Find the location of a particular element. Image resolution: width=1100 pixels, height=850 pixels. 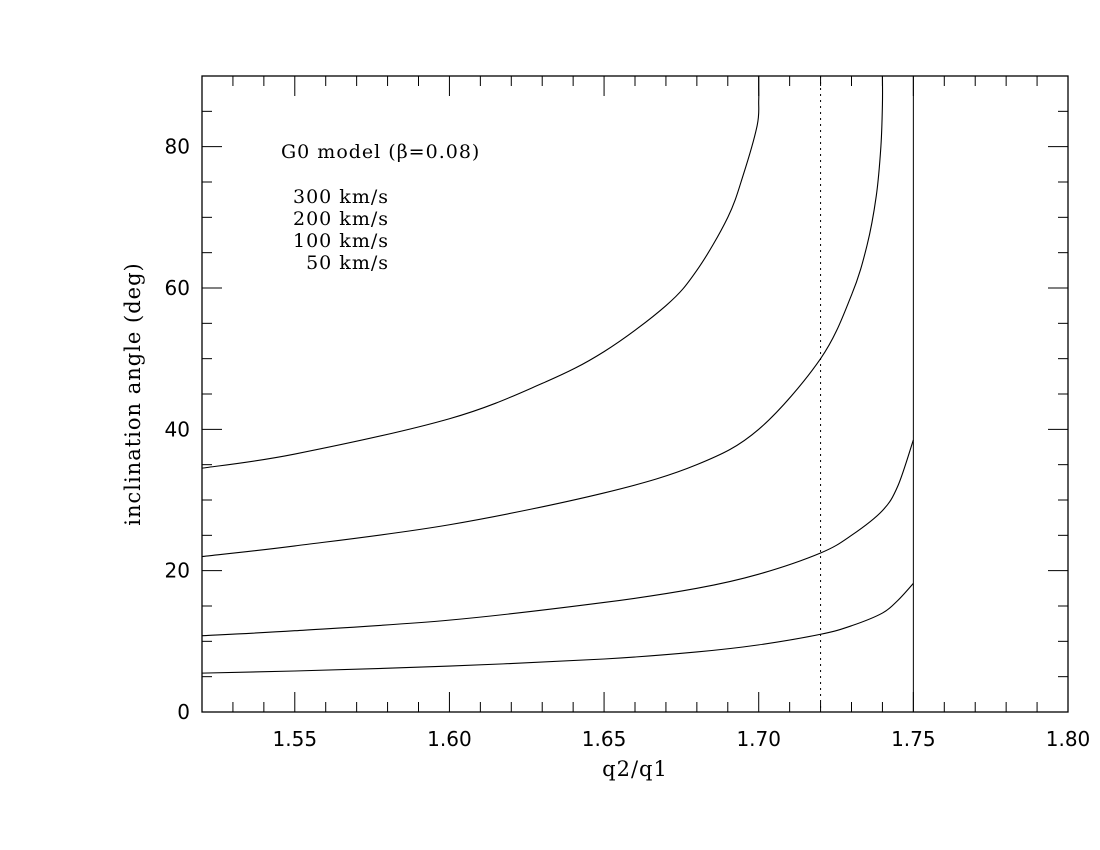

legend-line-50: 50 km/s is located at coordinates (347, 263).